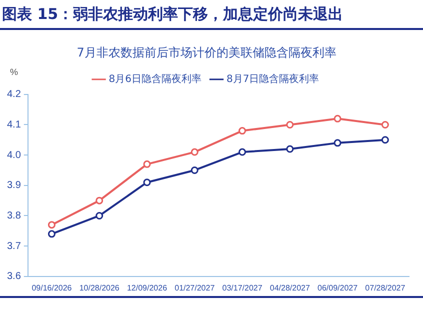 This screenshot has height=318, width=423. What do you see at coordinates (385, 287) in the screenshot?
I see `x-tick-label: 07/28/2027` at bounding box center [385, 287].